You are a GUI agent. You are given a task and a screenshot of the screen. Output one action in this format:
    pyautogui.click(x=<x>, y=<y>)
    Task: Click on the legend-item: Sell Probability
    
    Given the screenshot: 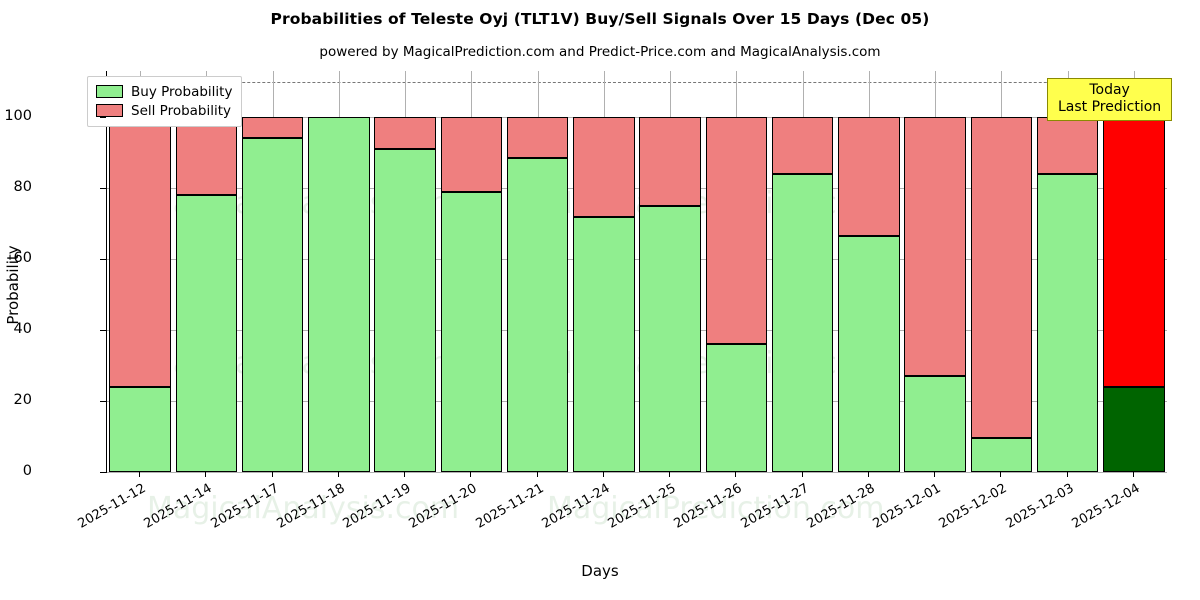 What is the action you would take?
    pyautogui.click(x=164, y=110)
    